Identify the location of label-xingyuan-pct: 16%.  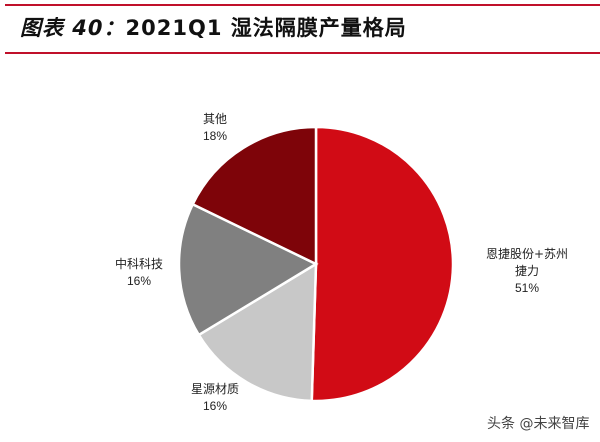
(215, 406).